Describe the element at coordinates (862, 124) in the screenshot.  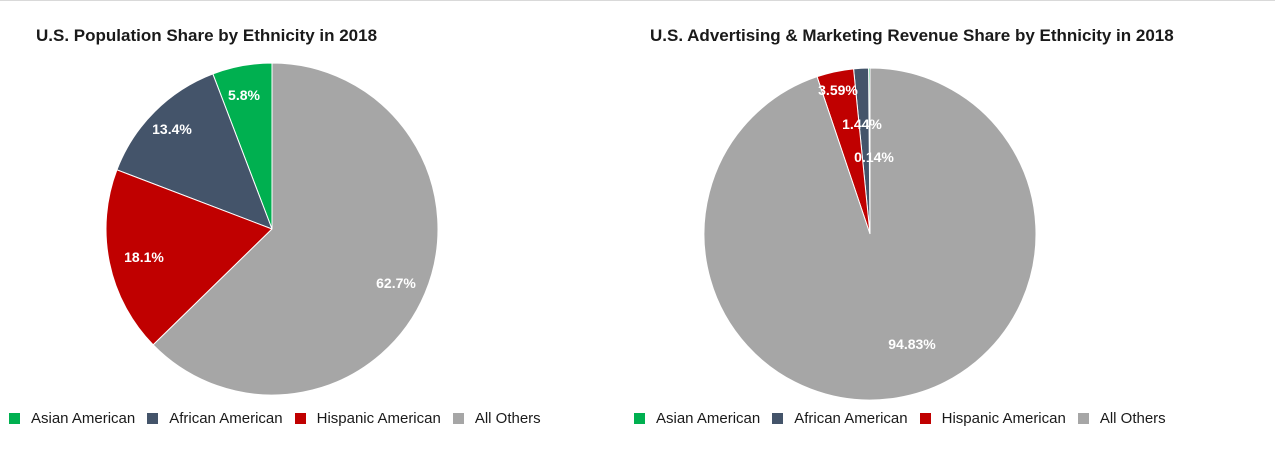
I see `data-label-african-american: 1.44%` at that location.